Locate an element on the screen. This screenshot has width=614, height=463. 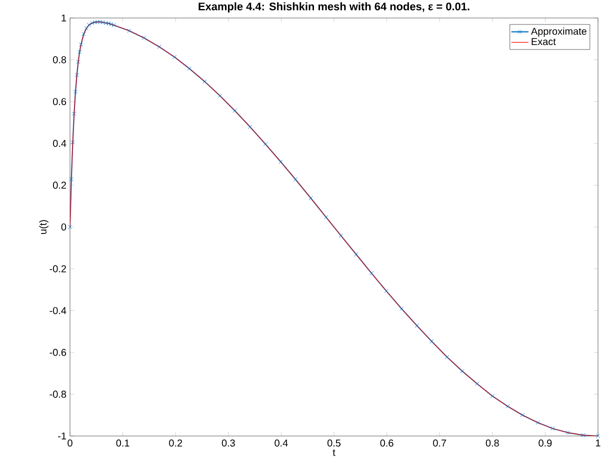
x-tick-label: 0.3 is located at coordinates (228, 443).